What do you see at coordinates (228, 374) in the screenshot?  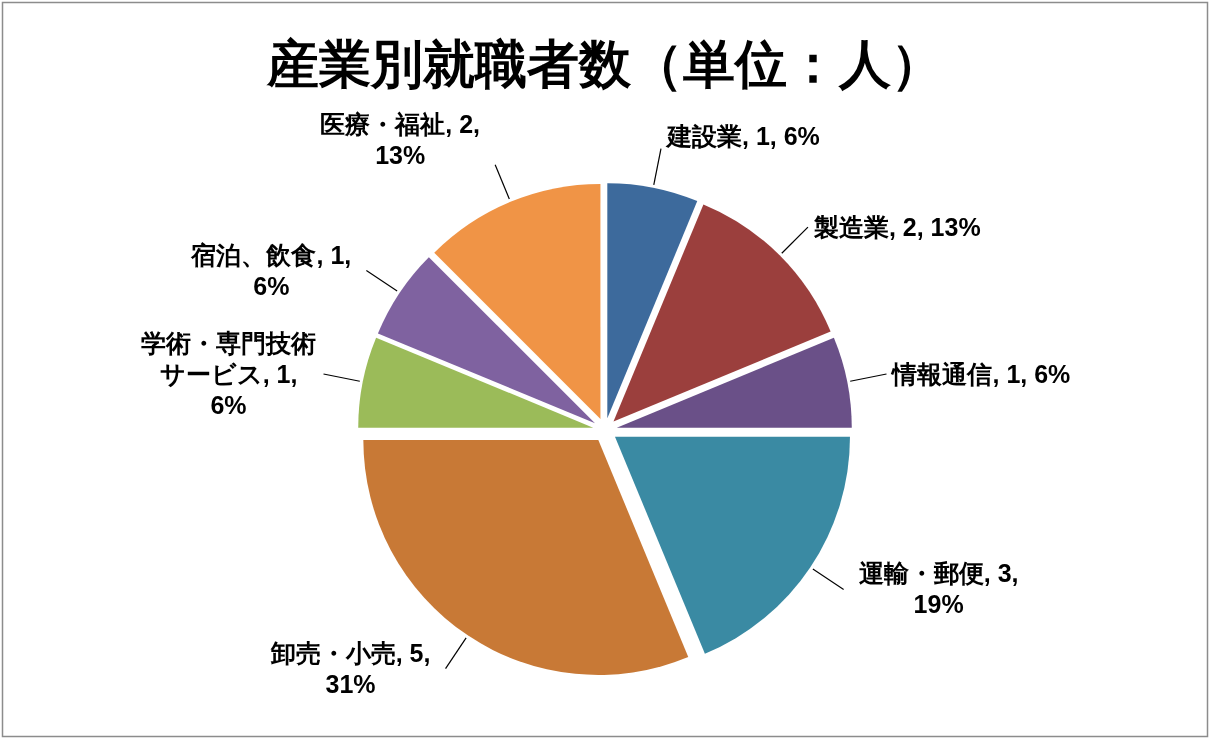 I see `slice-label: 学術・専門技術サービス, 1, 6%` at bounding box center [228, 374].